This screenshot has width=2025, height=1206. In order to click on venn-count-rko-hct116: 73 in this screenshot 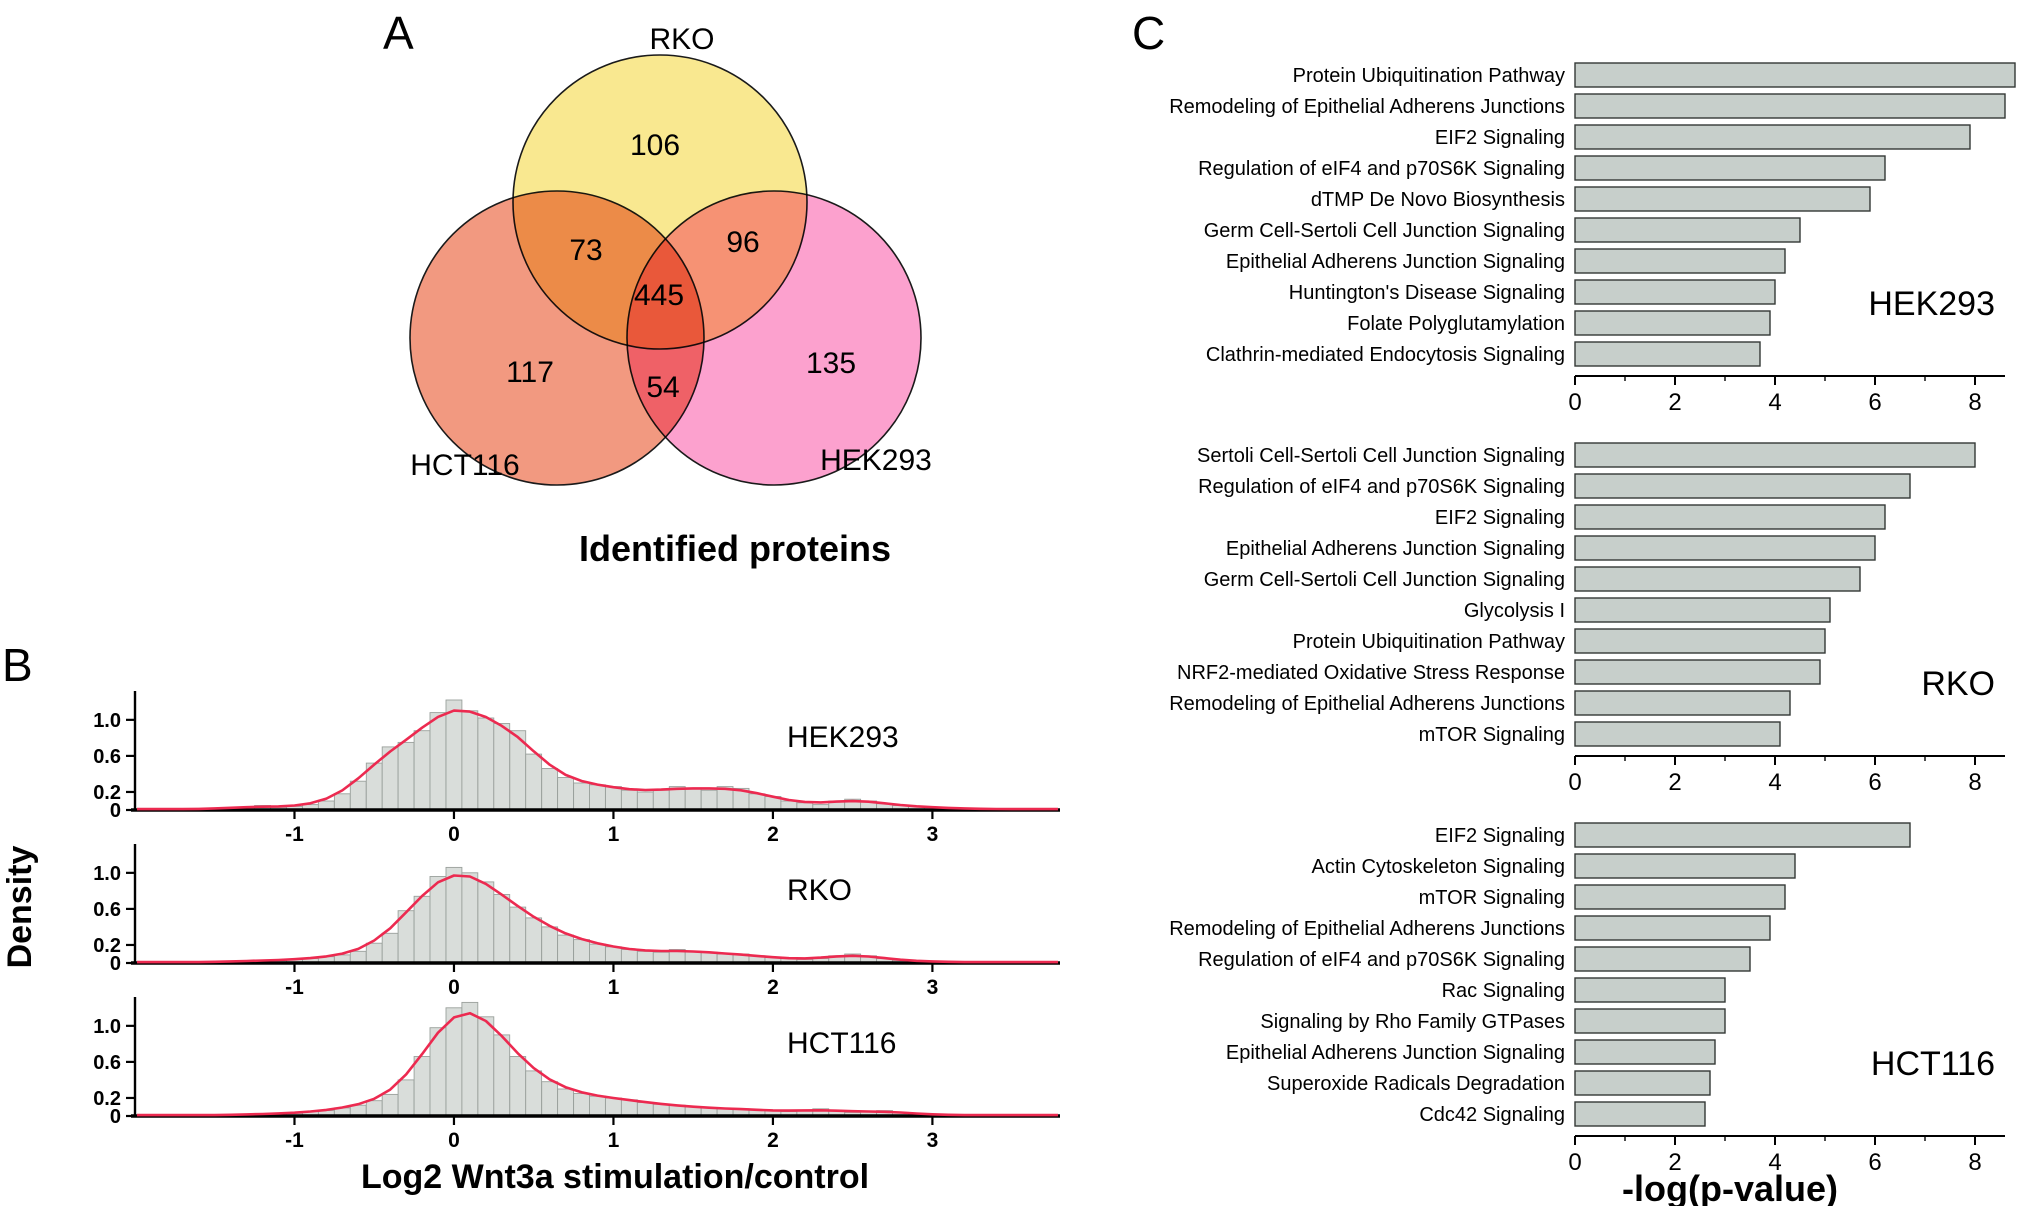, I will do `click(585, 250)`.